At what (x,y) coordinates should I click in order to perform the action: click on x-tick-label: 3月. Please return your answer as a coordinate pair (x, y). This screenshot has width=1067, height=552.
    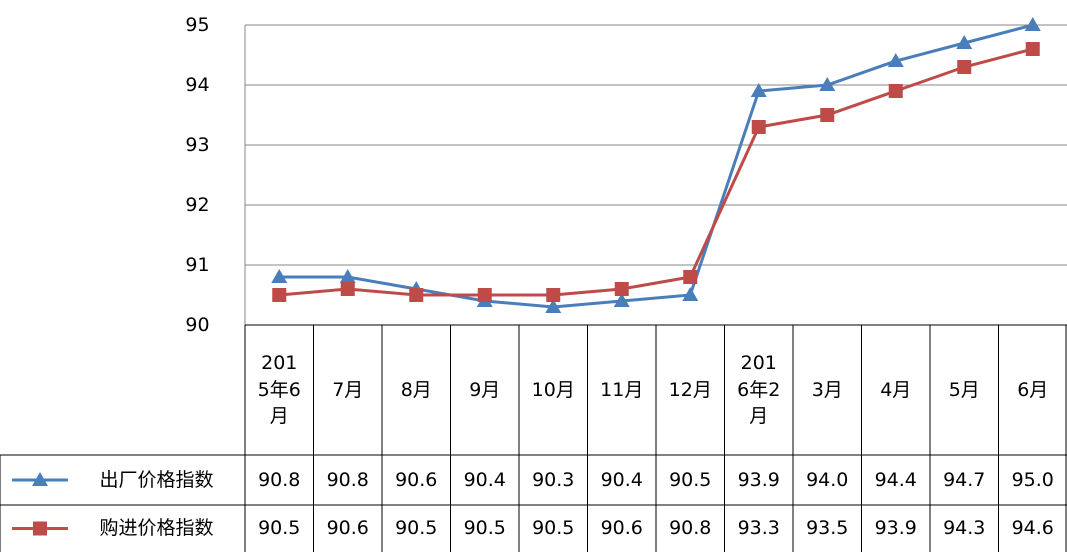
    Looking at the image, I should click on (827, 390).